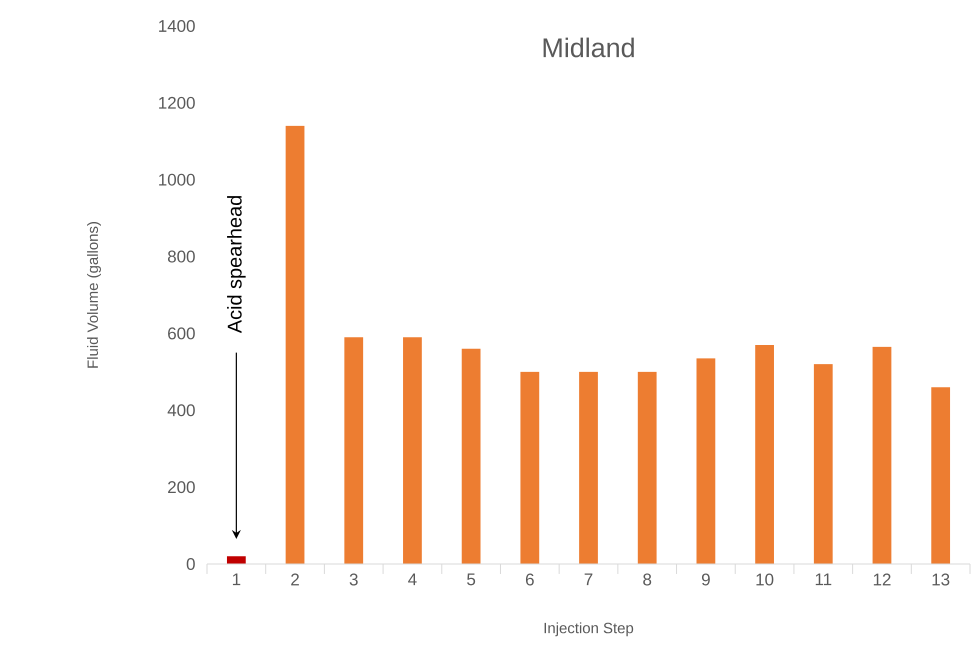  Describe the element at coordinates (190, 564) in the screenshot. I see `y-tick-label: 0` at that location.